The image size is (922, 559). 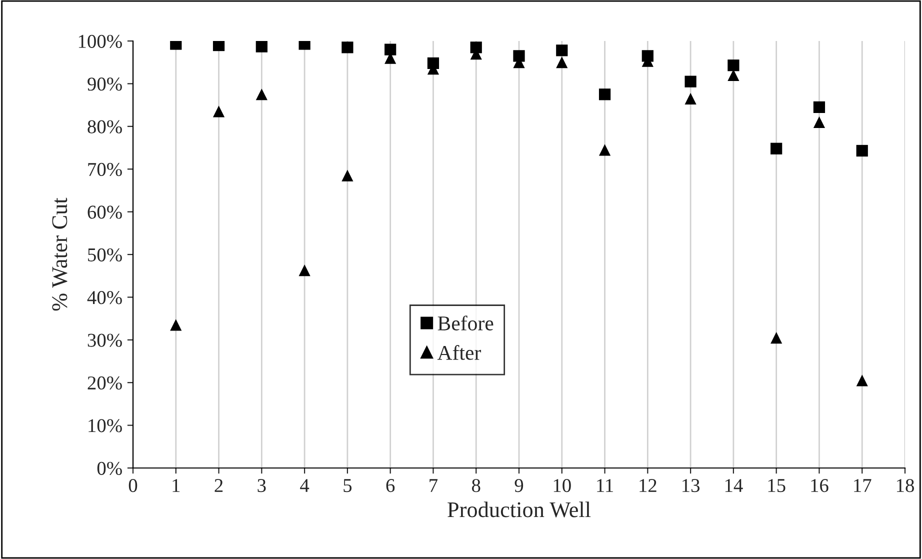 What do you see at coordinates (100, 41) in the screenshot?
I see `y-tick-label: 100%` at bounding box center [100, 41].